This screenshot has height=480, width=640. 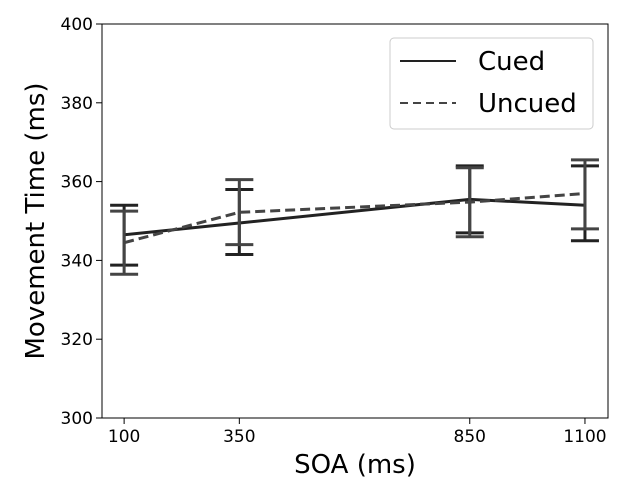 What do you see at coordinates (77, 340) in the screenshot?
I see `y-tick-label: 320` at bounding box center [77, 340].